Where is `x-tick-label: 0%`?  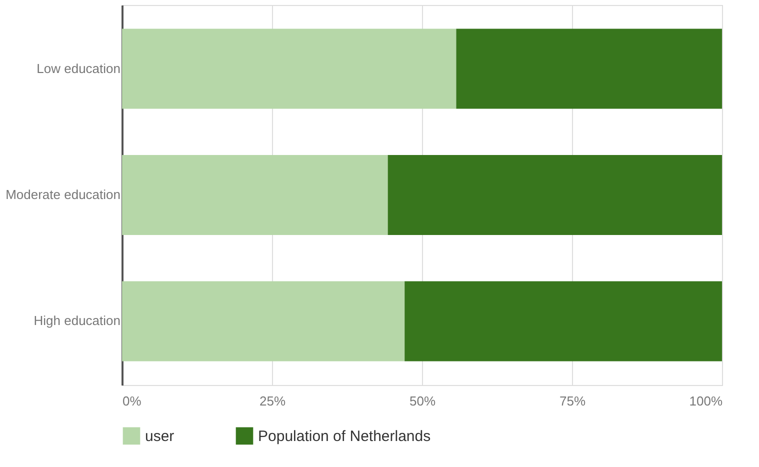
x-tick-label: 0% is located at coordinates (132, 401).